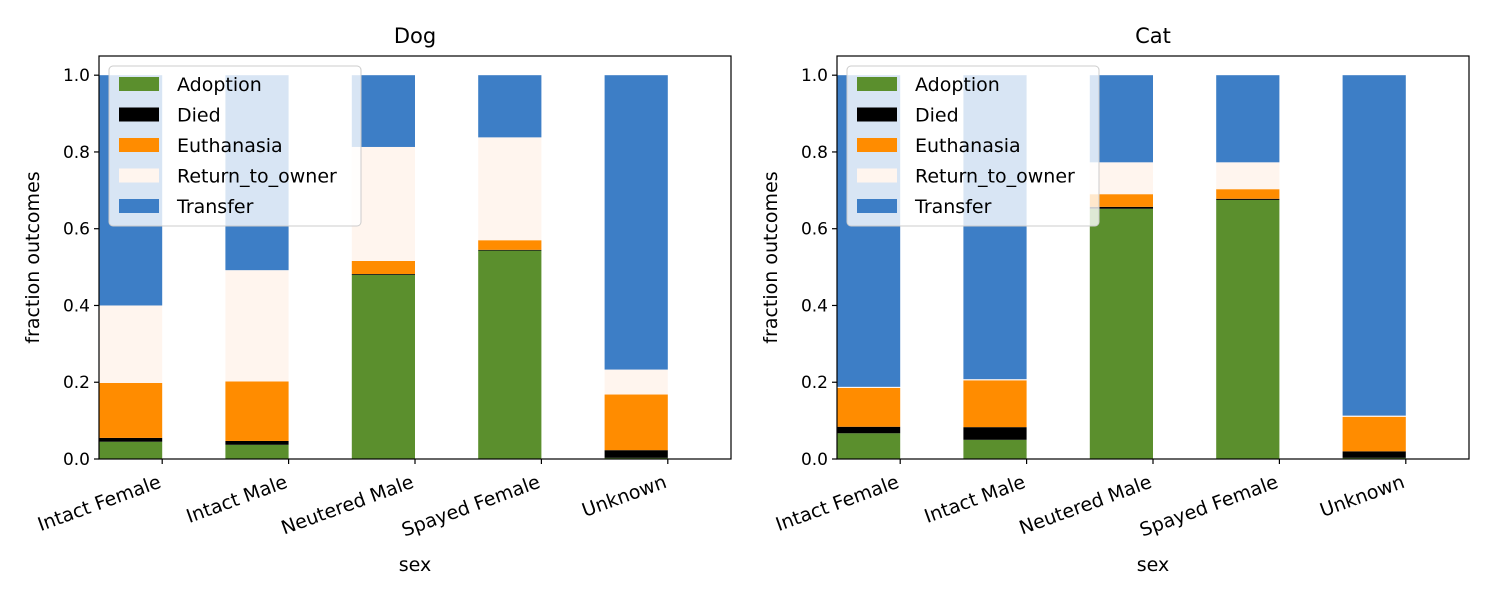 The height and width of the screenshot is (600, 1500). I want to click on chart-title: Dog, so click(415, 36).